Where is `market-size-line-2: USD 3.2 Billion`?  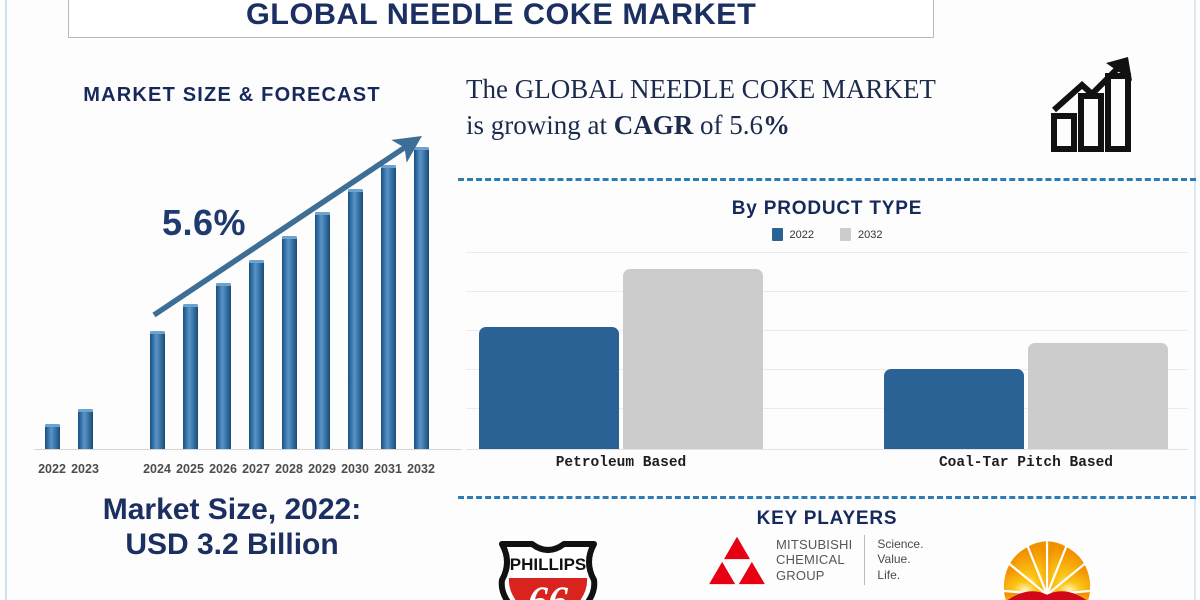 market-size-line-2: USD 3.2 Billion is located at coordinates (232, 545).